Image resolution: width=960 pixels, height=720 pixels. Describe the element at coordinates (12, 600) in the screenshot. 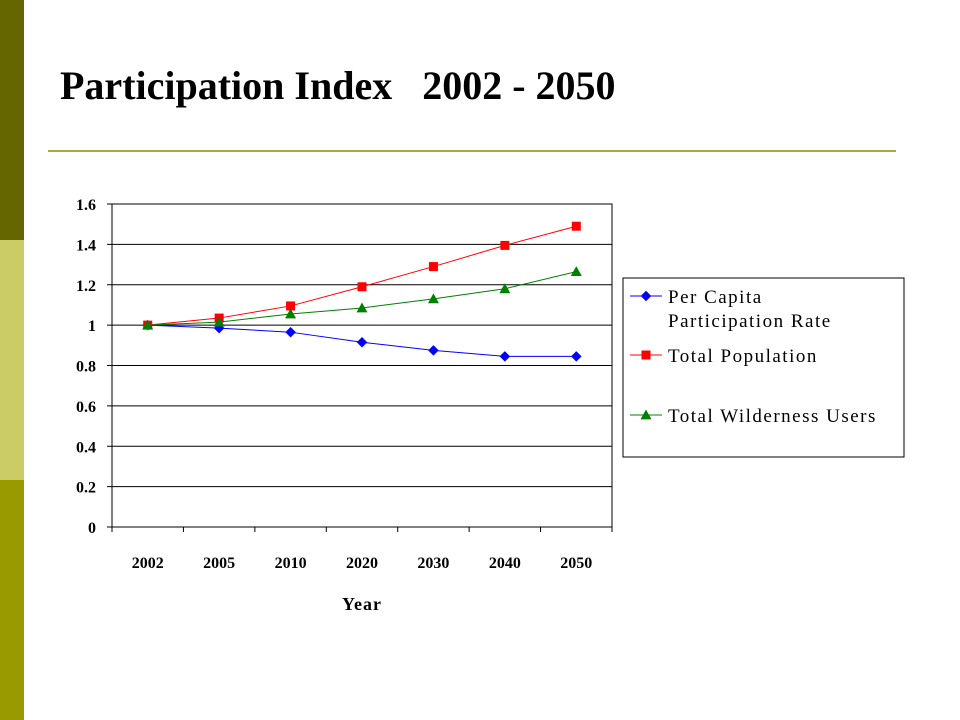

I see `sidebar-stripe-bottom` at that location.